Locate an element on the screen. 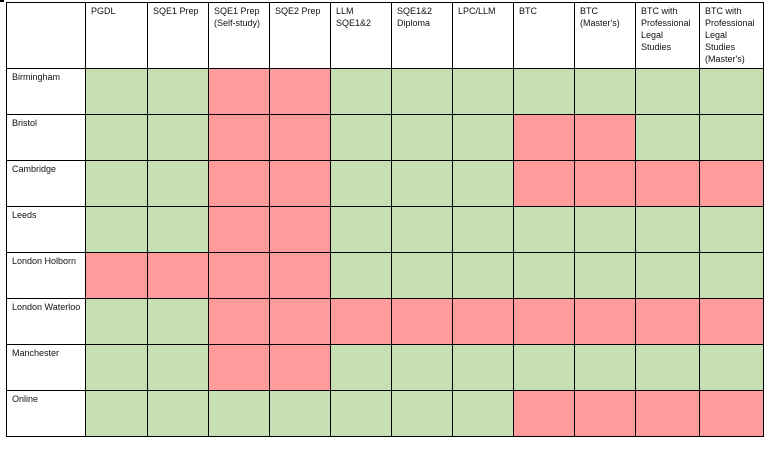  column-header: SQE2 Prep is located at coordinates (300, 35).